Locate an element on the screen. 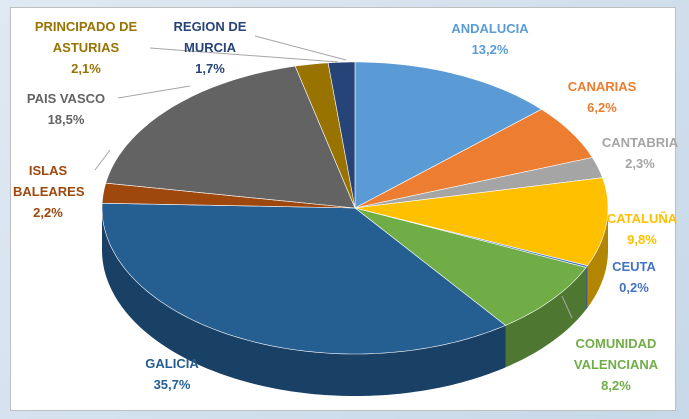  category-label: COMUNIDAD VALENCIANA is located at coordinates (616, 354).